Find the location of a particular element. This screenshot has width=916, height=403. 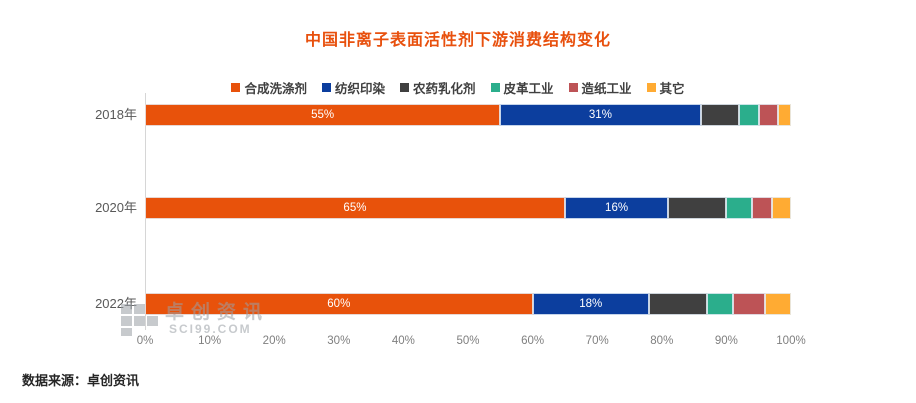

bar-segment: 65% is located at coordinates (355, 208).